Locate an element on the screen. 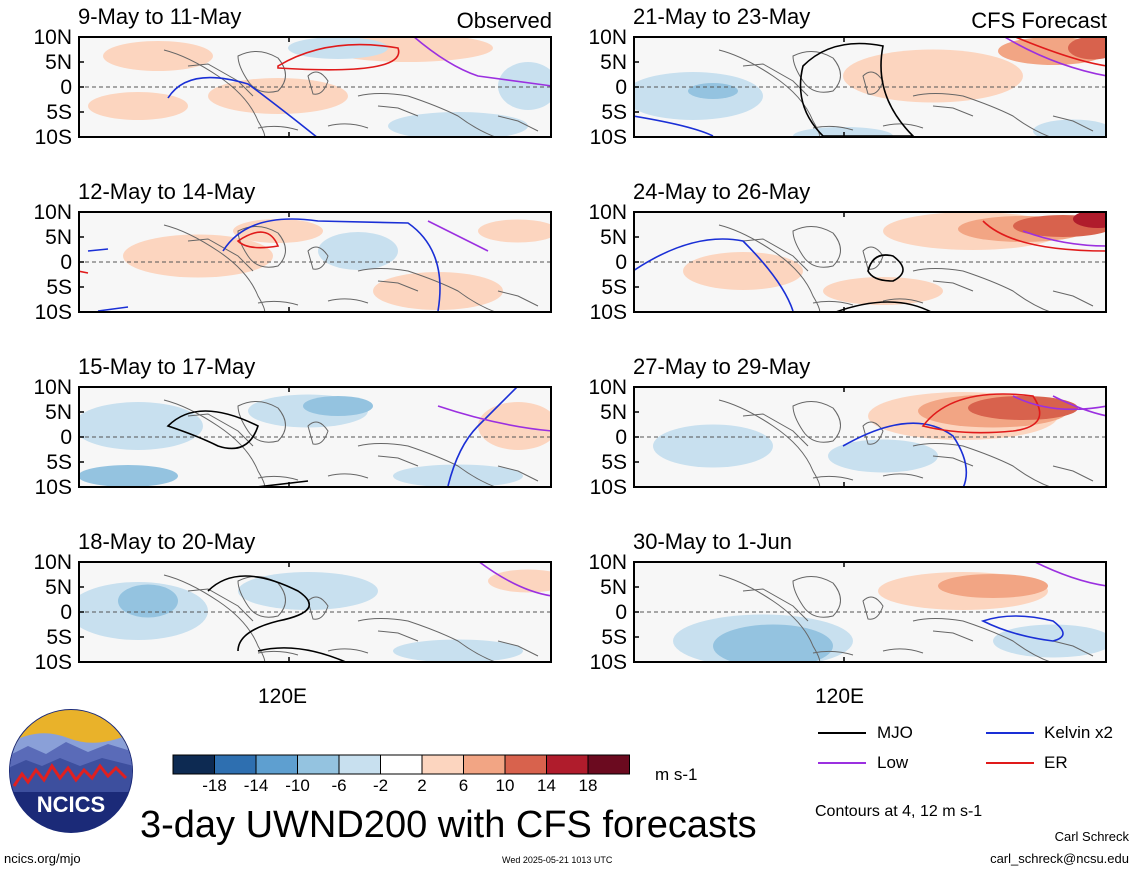 The image size is (1135, 873). colorbar-units: m s-1 is located at coordinates (676, 774).